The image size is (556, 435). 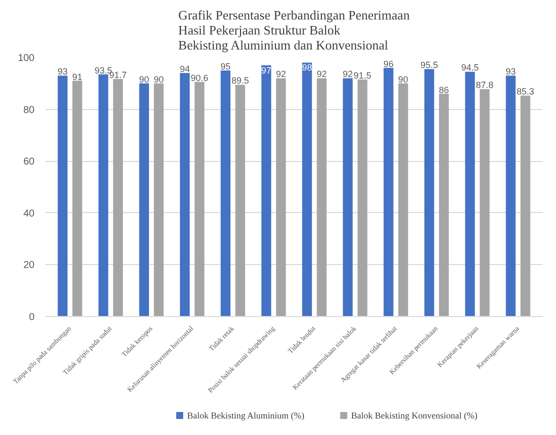 I want to click on data-label: 91.5, so click(x=363, y=75).